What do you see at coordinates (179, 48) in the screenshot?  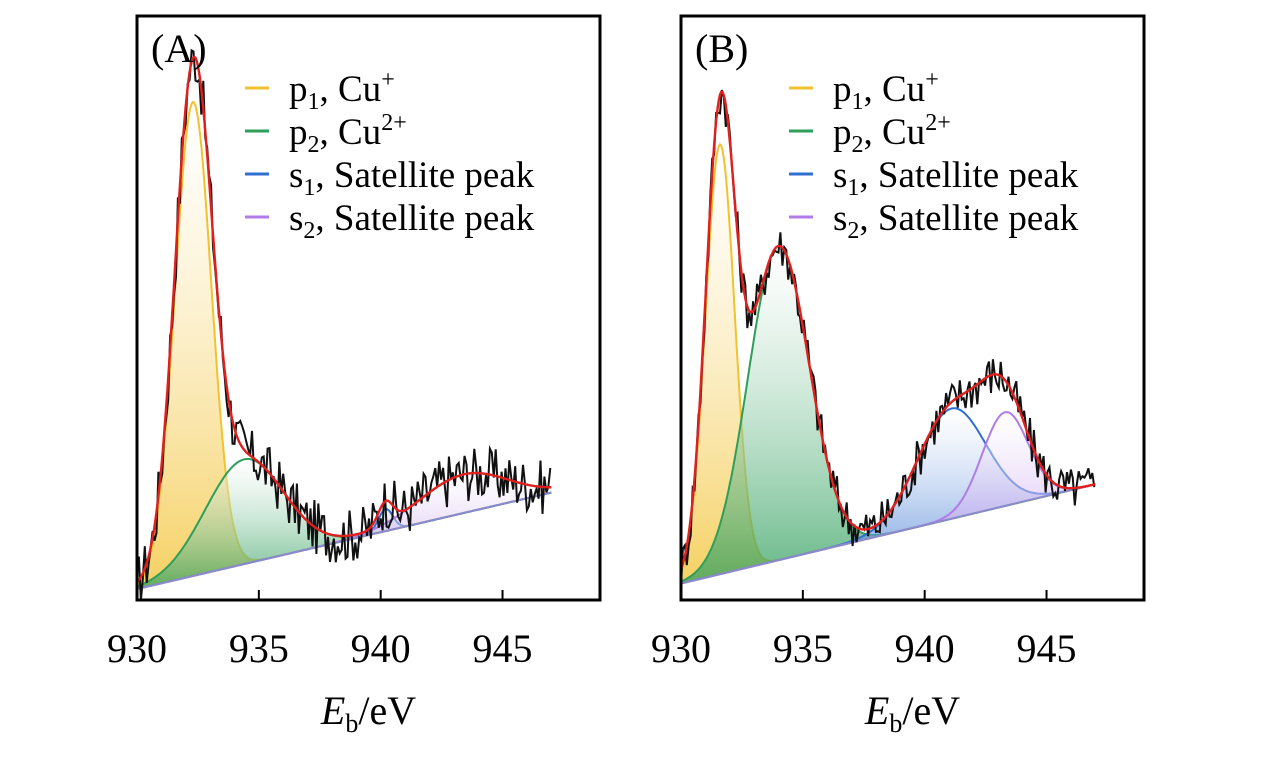 I see `panel-label: (A)` at bounding box center [179, 48].